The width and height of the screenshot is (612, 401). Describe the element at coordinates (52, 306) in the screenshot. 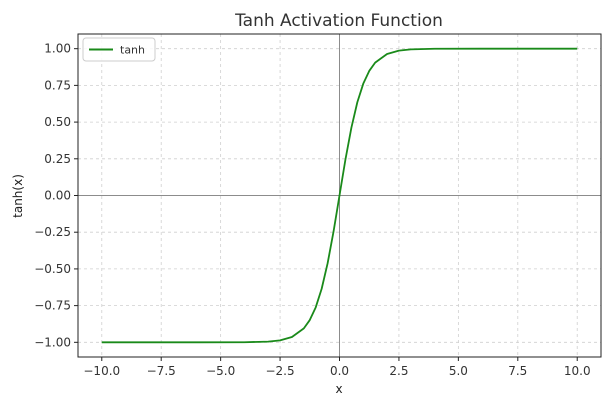

I see `y-tick-label: −0.75` at that location.